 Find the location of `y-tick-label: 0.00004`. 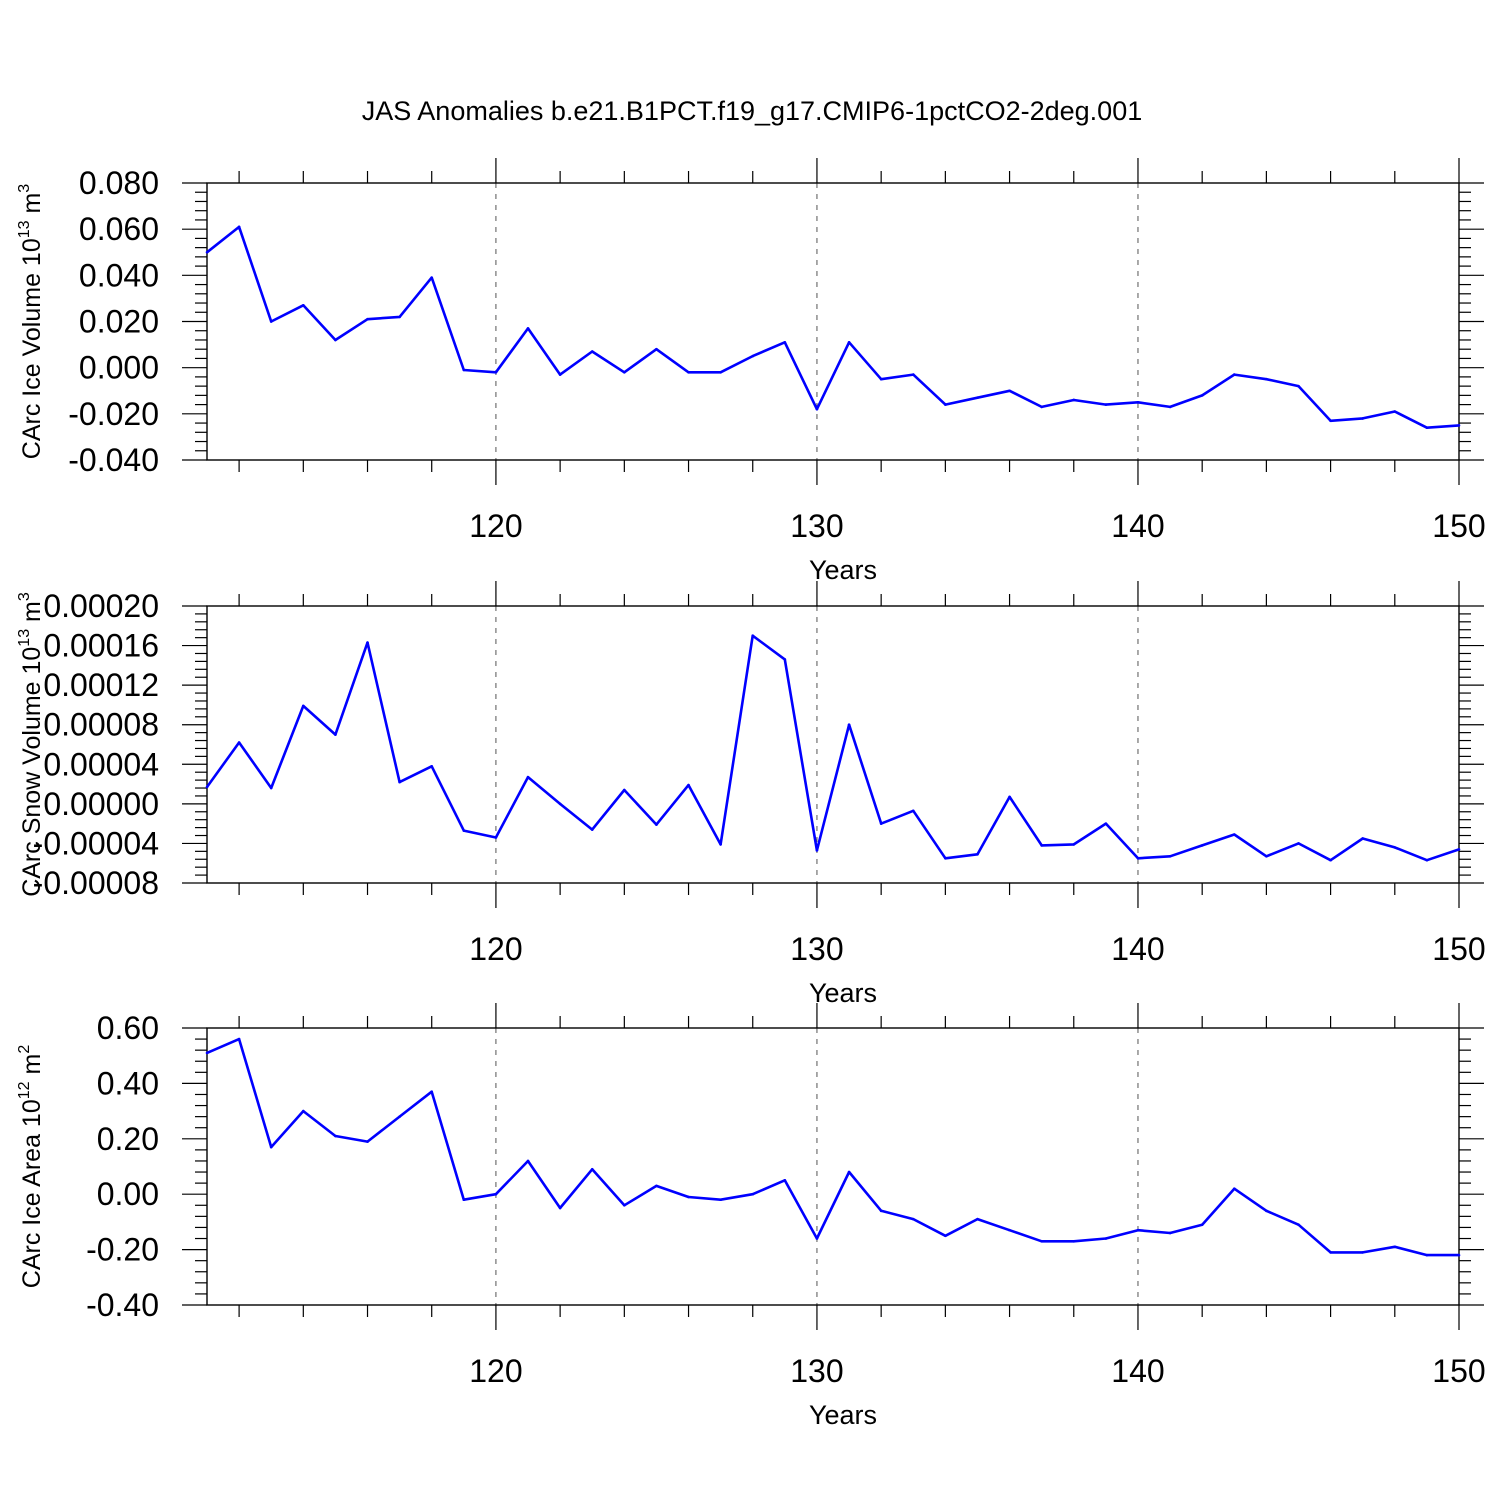

y-tick-label: 0.00004 is located at coordinates (101, 764).